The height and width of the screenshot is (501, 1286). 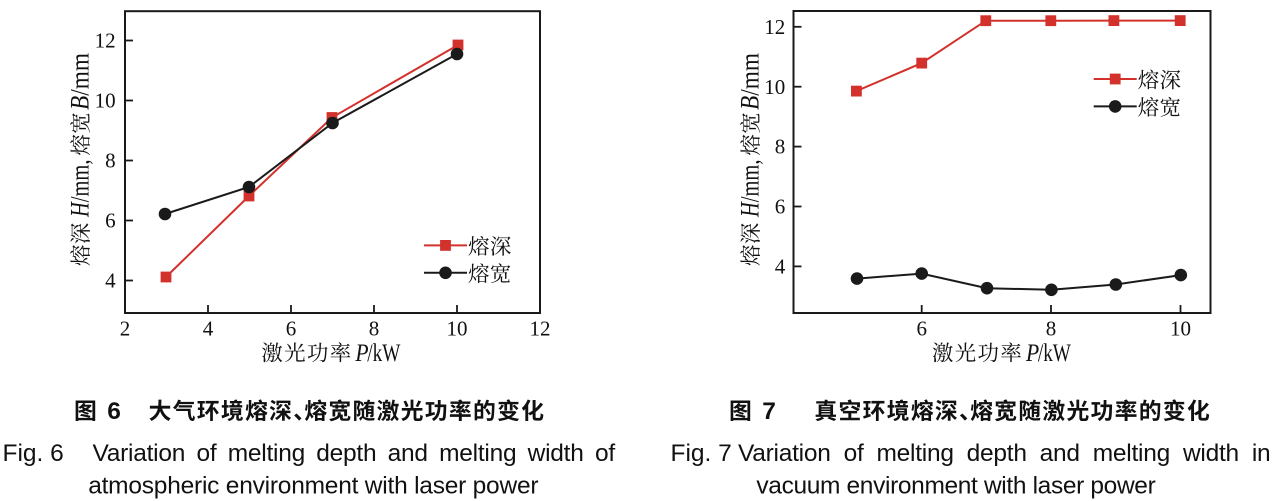 What do you see at coordinates (313, 485) in the screenshot?
I see `svg-text:atmospheric environment with l: atmospheric environment with laser power` at bounding box center [313, 485].